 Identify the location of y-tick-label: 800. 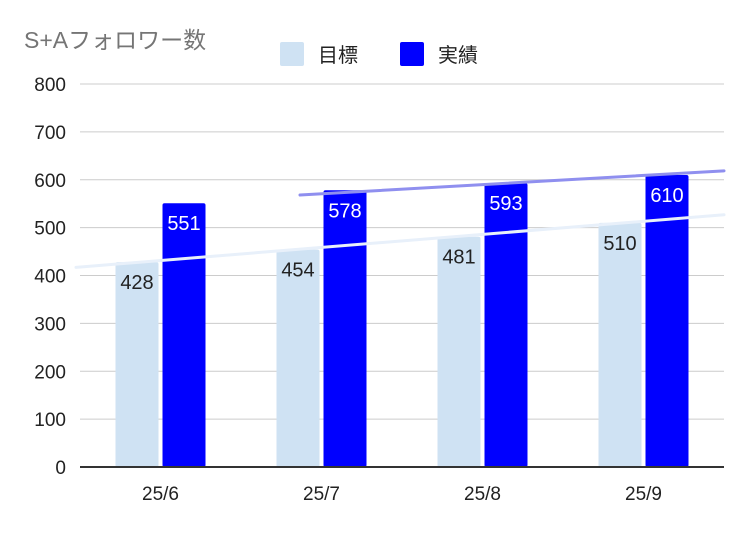
(50, 85).